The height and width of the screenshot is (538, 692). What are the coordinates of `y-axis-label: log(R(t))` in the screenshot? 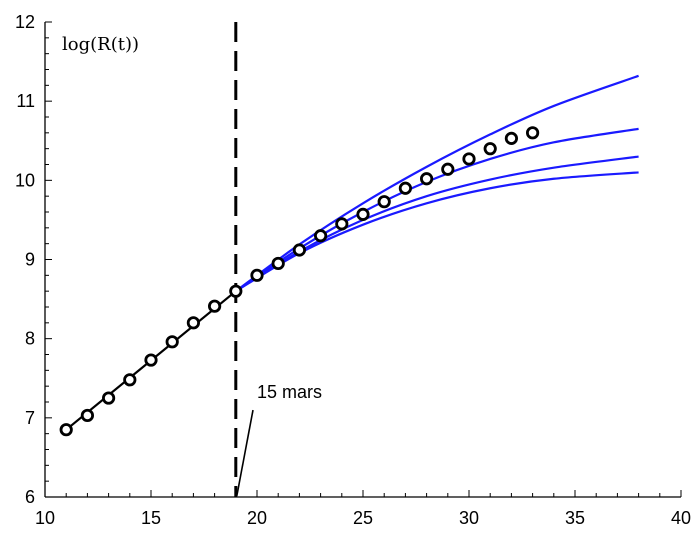 It's located at (100, 44).